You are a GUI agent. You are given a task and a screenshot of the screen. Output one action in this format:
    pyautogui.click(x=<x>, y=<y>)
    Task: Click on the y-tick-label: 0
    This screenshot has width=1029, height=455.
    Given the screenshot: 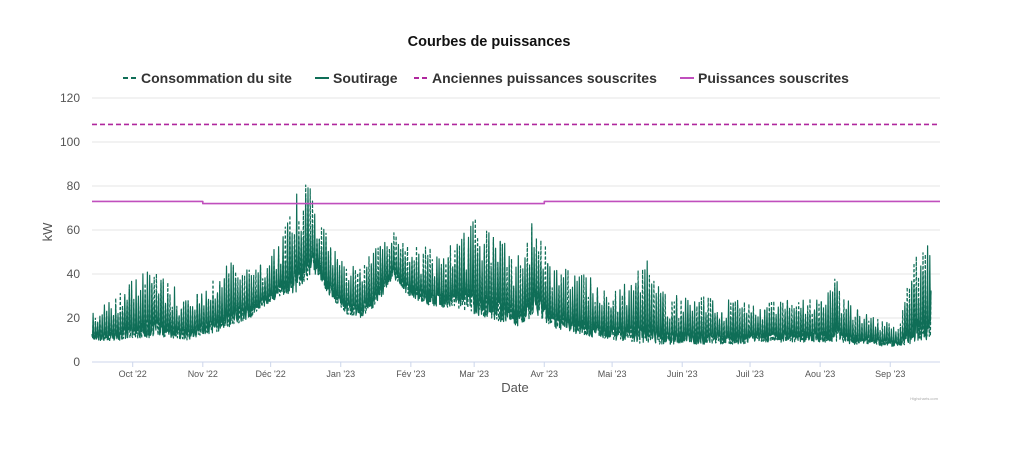 What is the action you would take?
    pyautogui.click(x=76, y=362)
    